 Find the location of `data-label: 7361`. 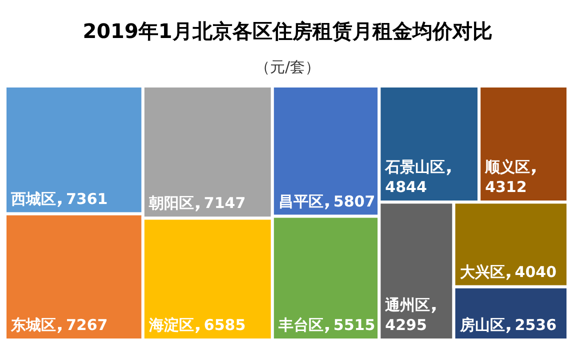

data-label: 7361 is located at coordinates (87, 199).